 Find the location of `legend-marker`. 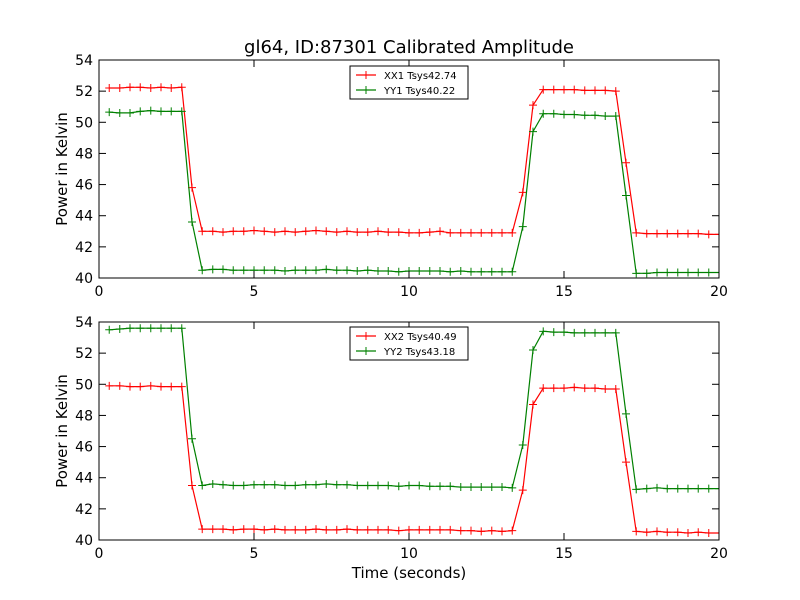

legend-marker is located at coordinates (366, 75).